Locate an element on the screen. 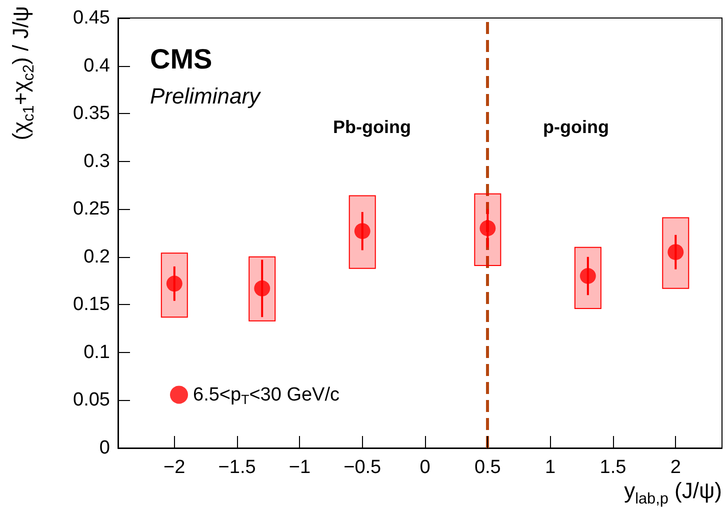 The image size is (728, 521). y-tick-label: 0 is located at coordinates (104, 448).